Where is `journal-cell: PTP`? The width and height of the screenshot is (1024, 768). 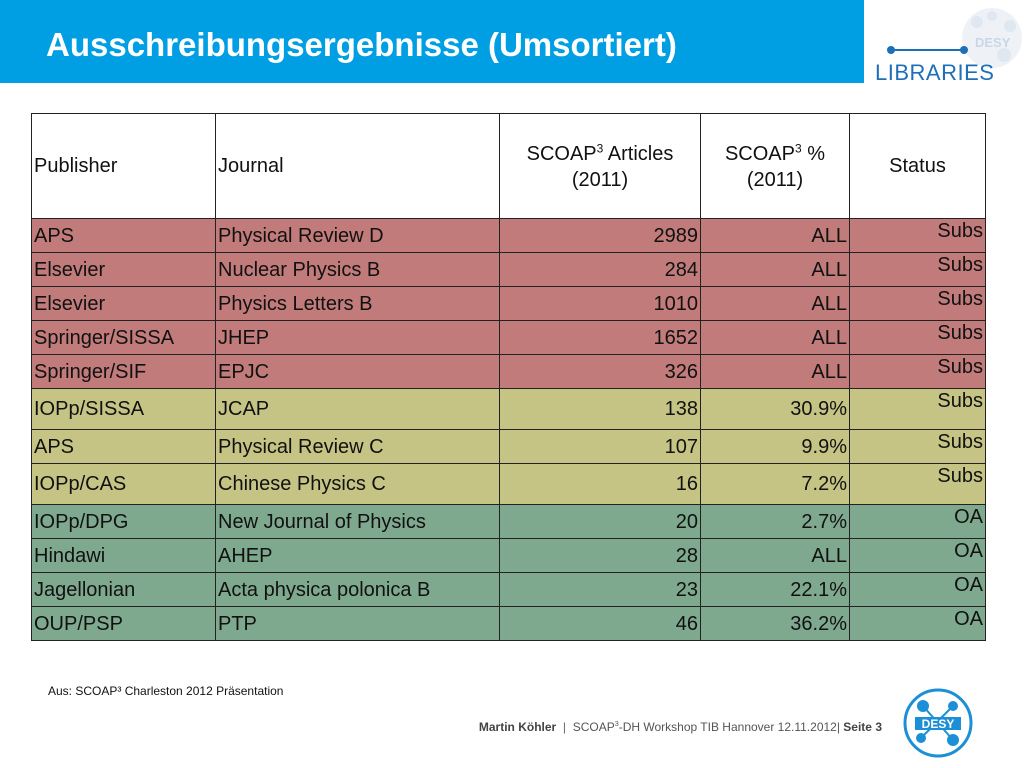 journal-cell: PTP is located at coordinates (357, 623).